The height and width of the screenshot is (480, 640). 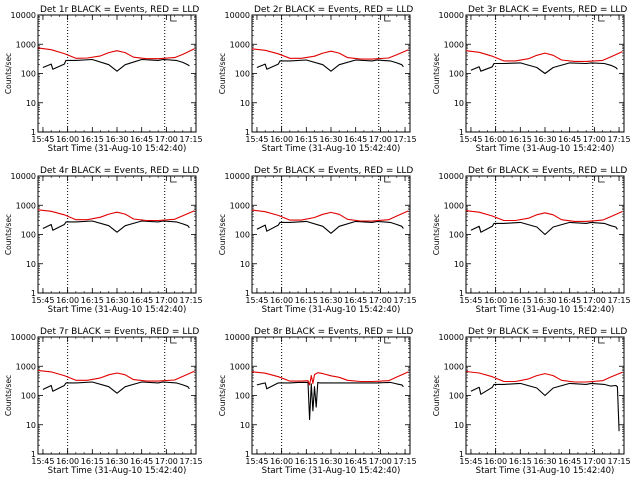 I want to click on panel-title: Det 3r BLACK = Events, RED = LLD, so click(x=547, y=10).